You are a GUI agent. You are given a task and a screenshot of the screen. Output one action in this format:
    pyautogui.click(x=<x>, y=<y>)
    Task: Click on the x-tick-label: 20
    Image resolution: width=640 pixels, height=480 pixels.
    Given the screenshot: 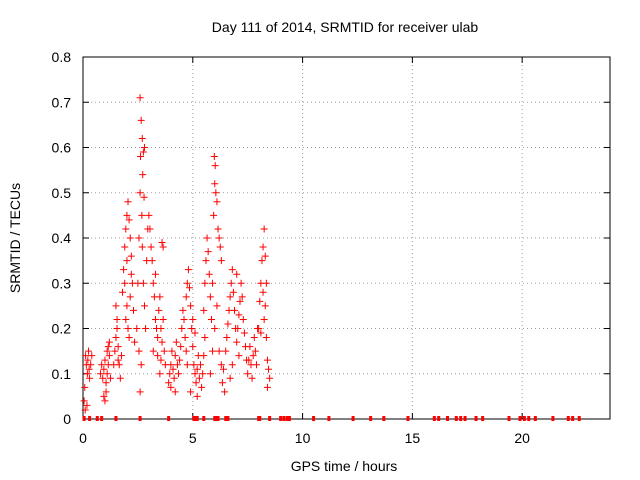 What is the action you would take?
    pyautogui.click(x=522, y=438)
    